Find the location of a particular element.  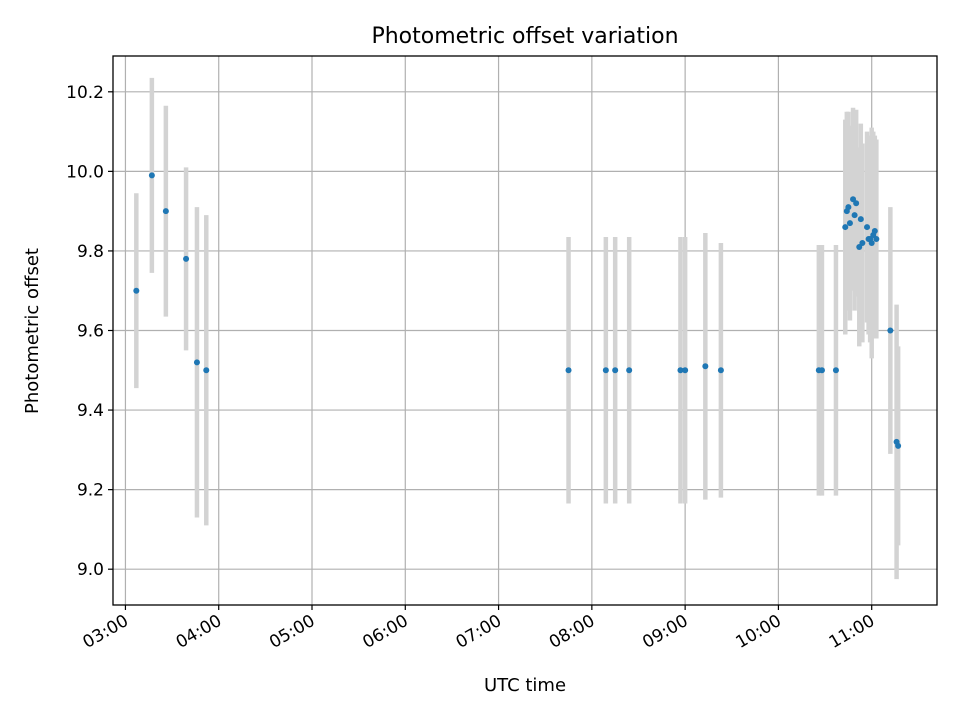

y-tick-label: 9.0 is located at coordinates (90, 570).